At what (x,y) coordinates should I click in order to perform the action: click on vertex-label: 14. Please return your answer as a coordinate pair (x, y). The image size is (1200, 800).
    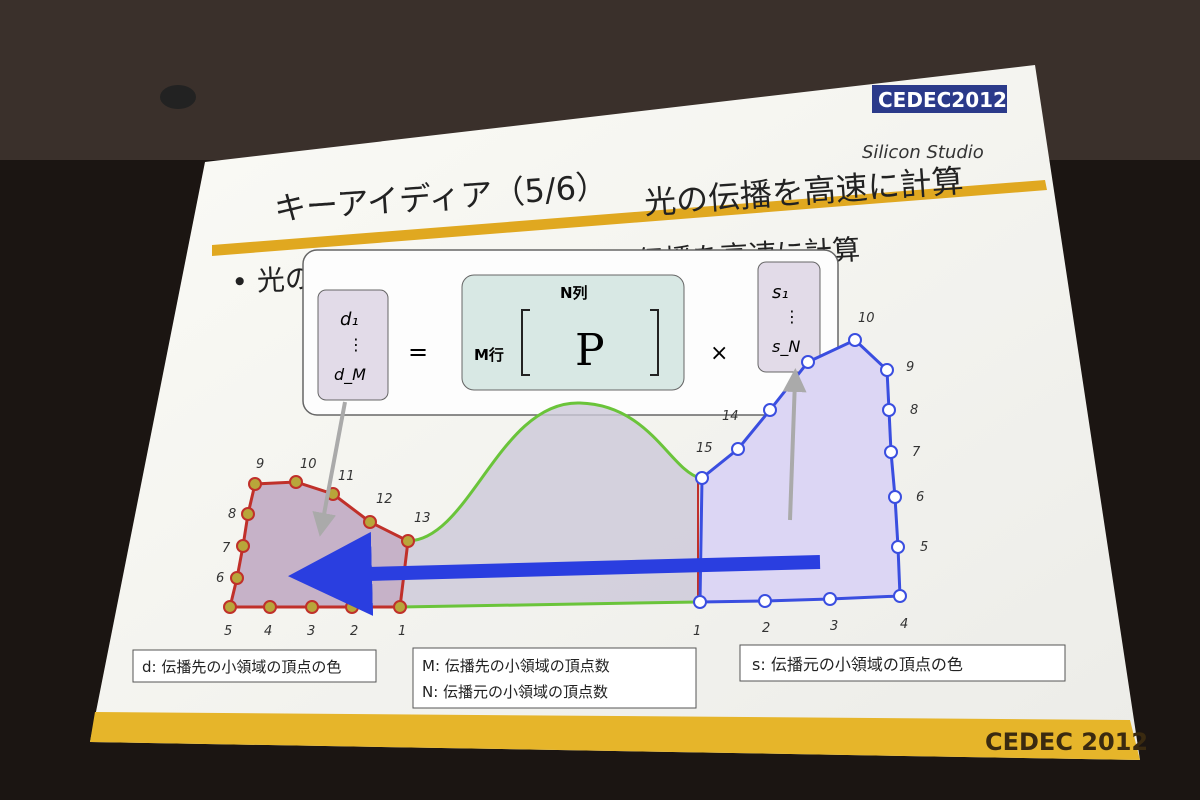
    Looking at the image, I should click on (730, 416).